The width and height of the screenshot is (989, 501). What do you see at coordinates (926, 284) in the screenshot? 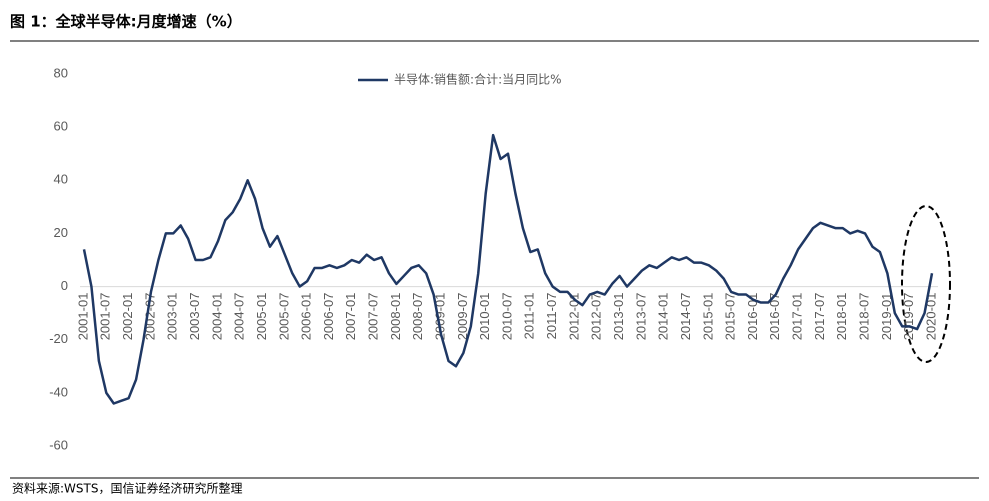
I see `highlight-ellipse` at bounding box center [926, 284].